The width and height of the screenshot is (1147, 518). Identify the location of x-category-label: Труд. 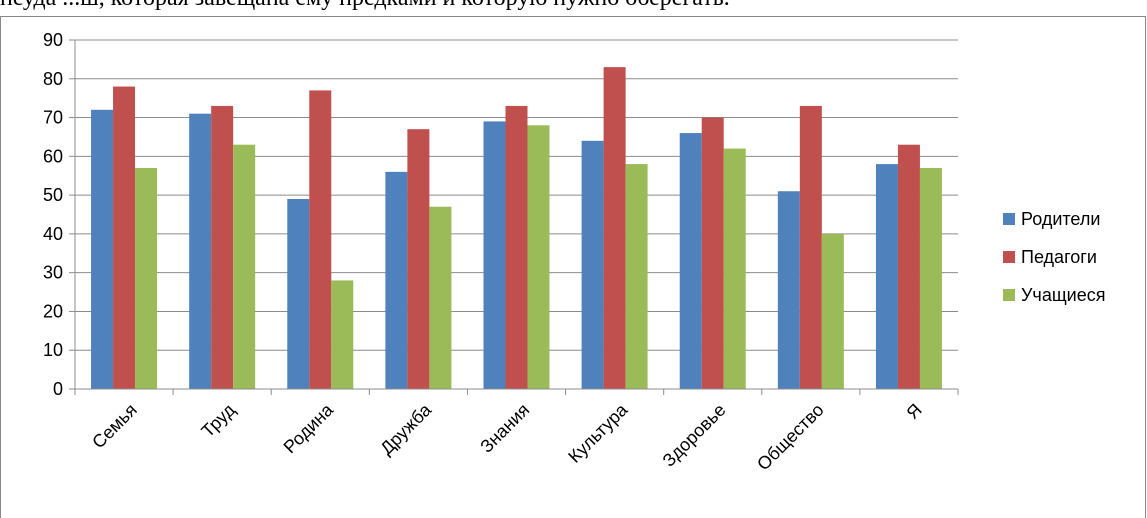
(218, 420).